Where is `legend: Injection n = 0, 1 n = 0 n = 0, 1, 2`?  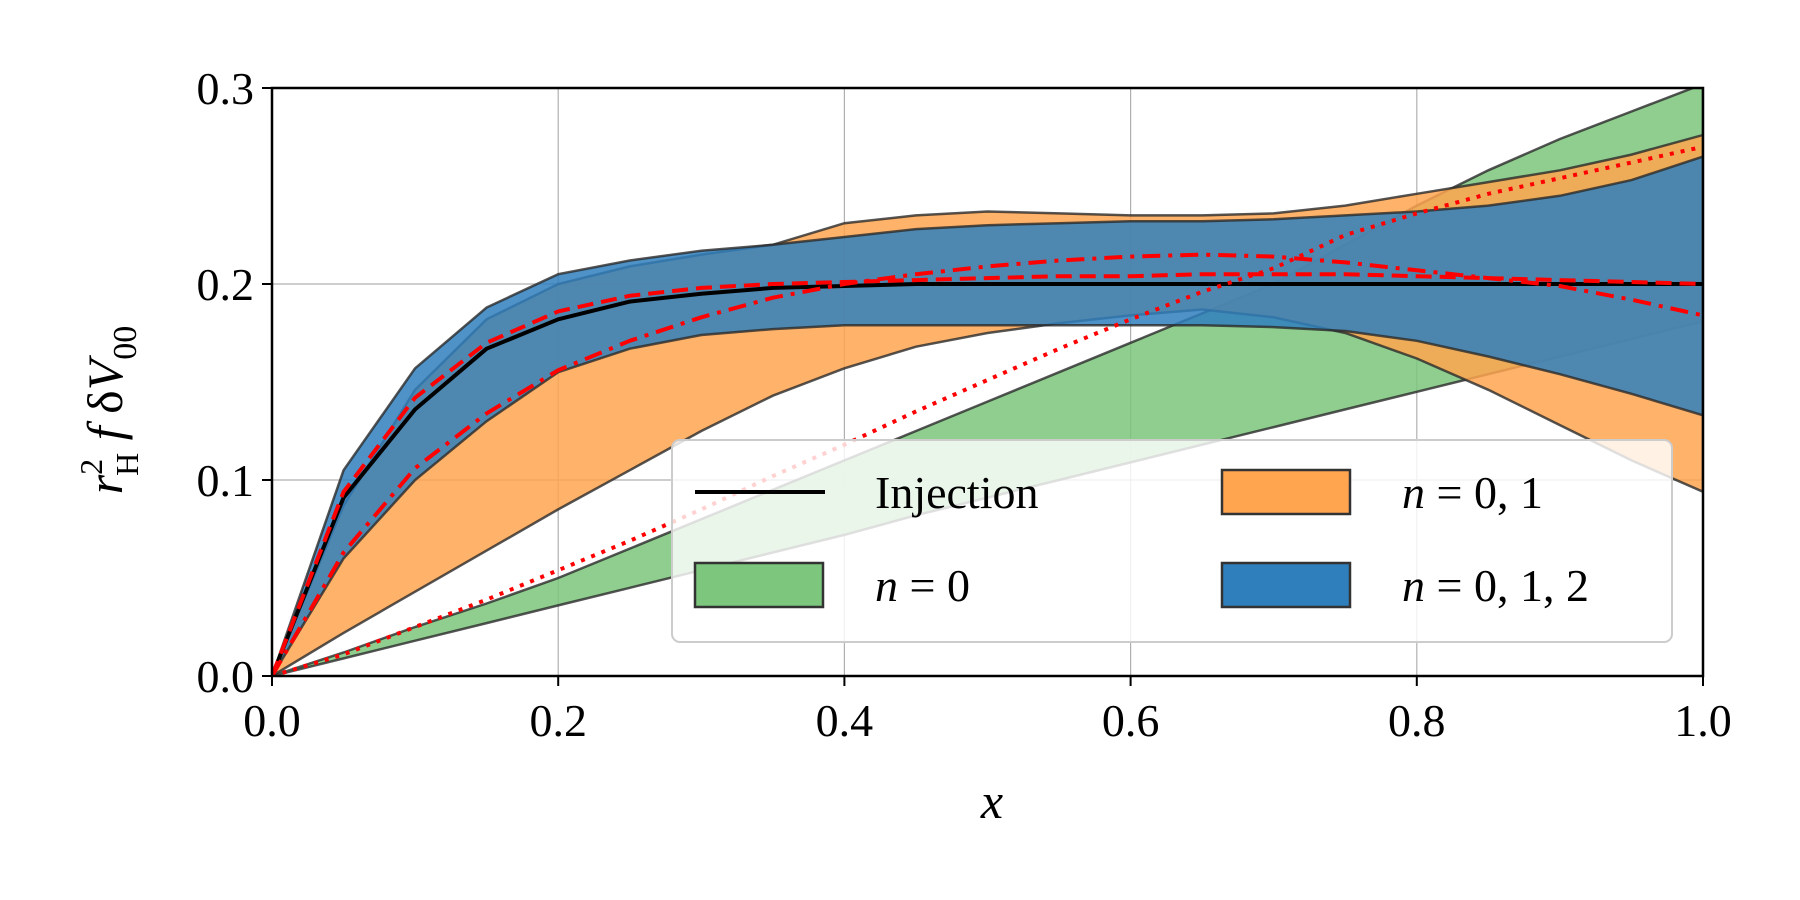 legend: Injection n = 0, 1 n = 0 n = 0, 1, 2 is located at coordinates (1172, 541).